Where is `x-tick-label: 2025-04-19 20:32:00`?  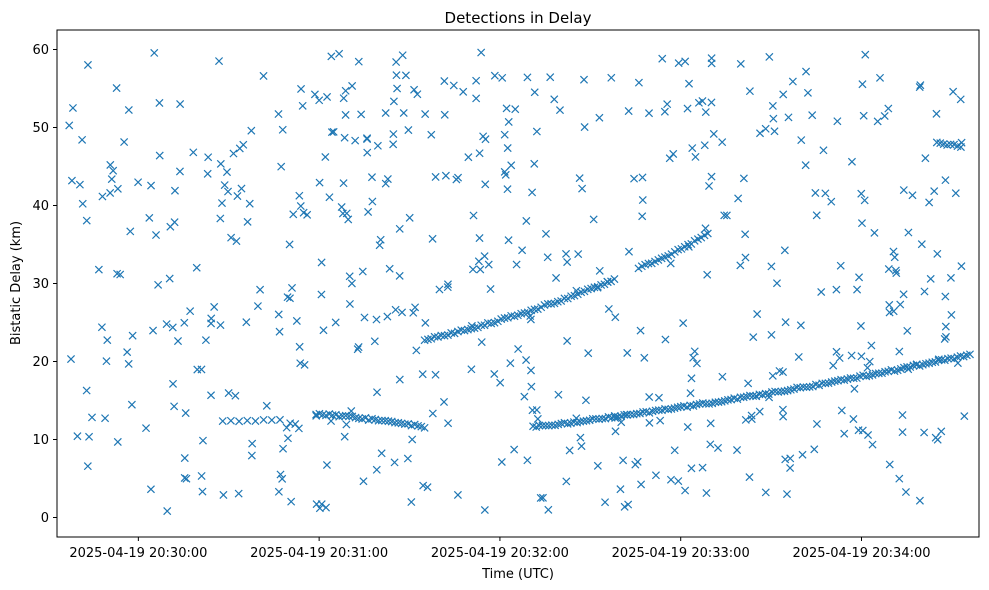
x-tick-label: 2025-04-19 20:32:00 is located at coordinates (500, 553).